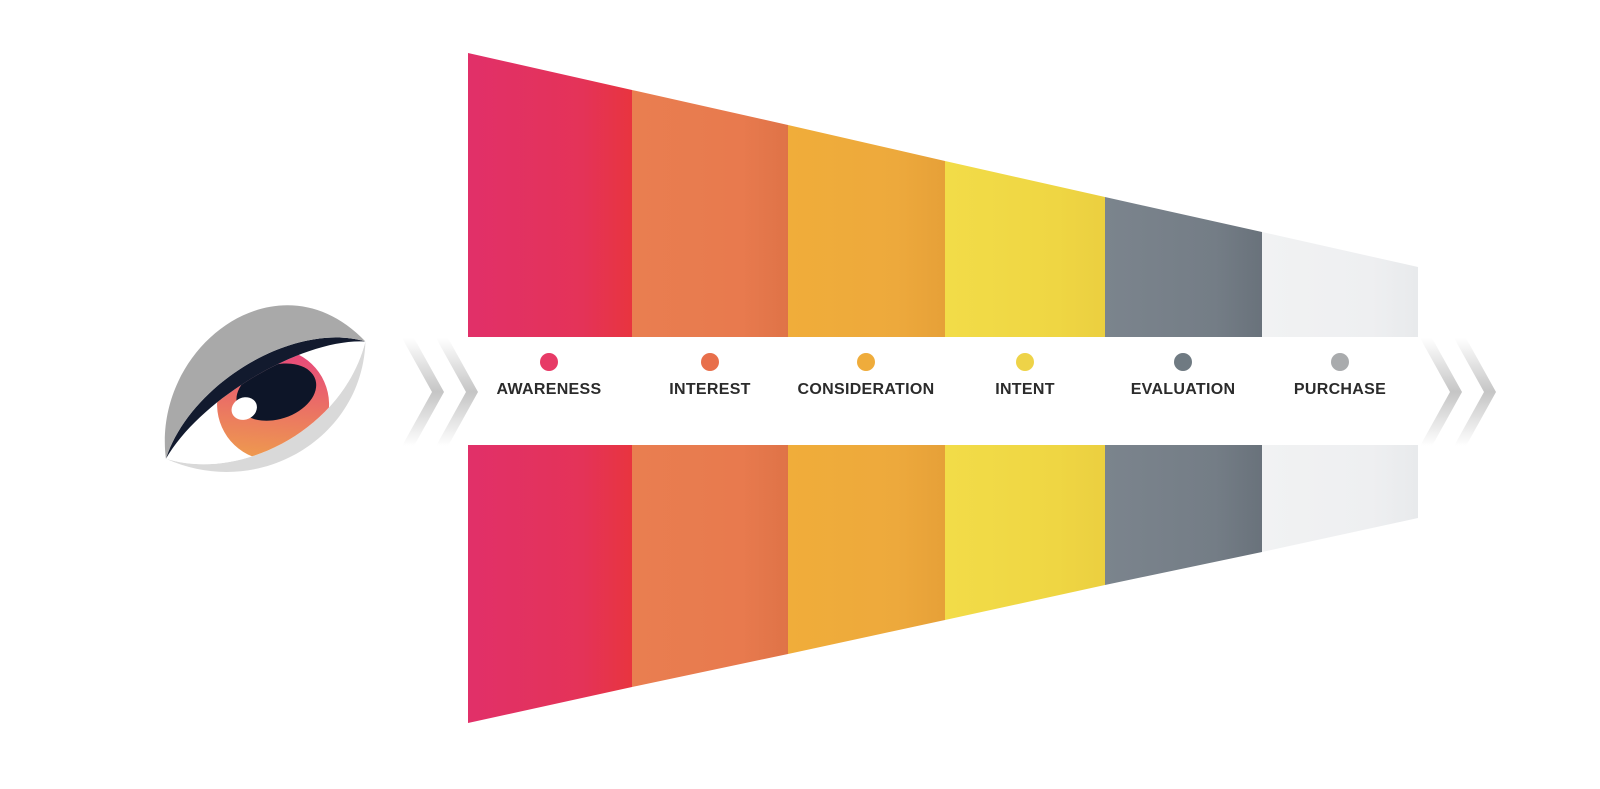 Image resolution: width=1600 pixels, height=789 pixels. I want to click on stage-label-evaluation: EVALUATION, so click(1183, 389).